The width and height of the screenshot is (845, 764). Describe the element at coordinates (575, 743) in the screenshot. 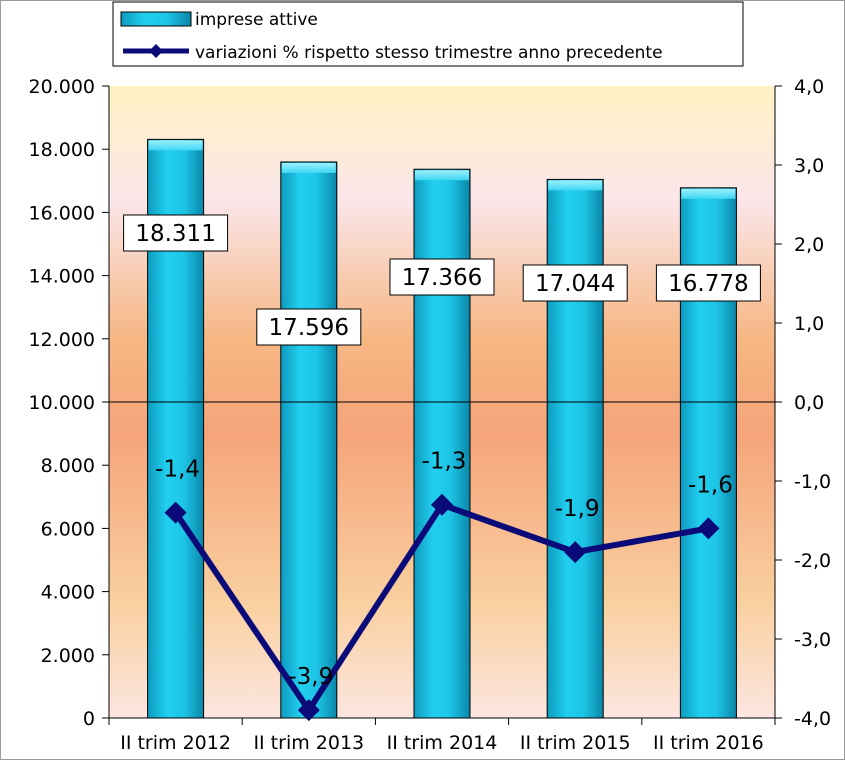

I see `x-tick-label: II trim 2015` at that location.